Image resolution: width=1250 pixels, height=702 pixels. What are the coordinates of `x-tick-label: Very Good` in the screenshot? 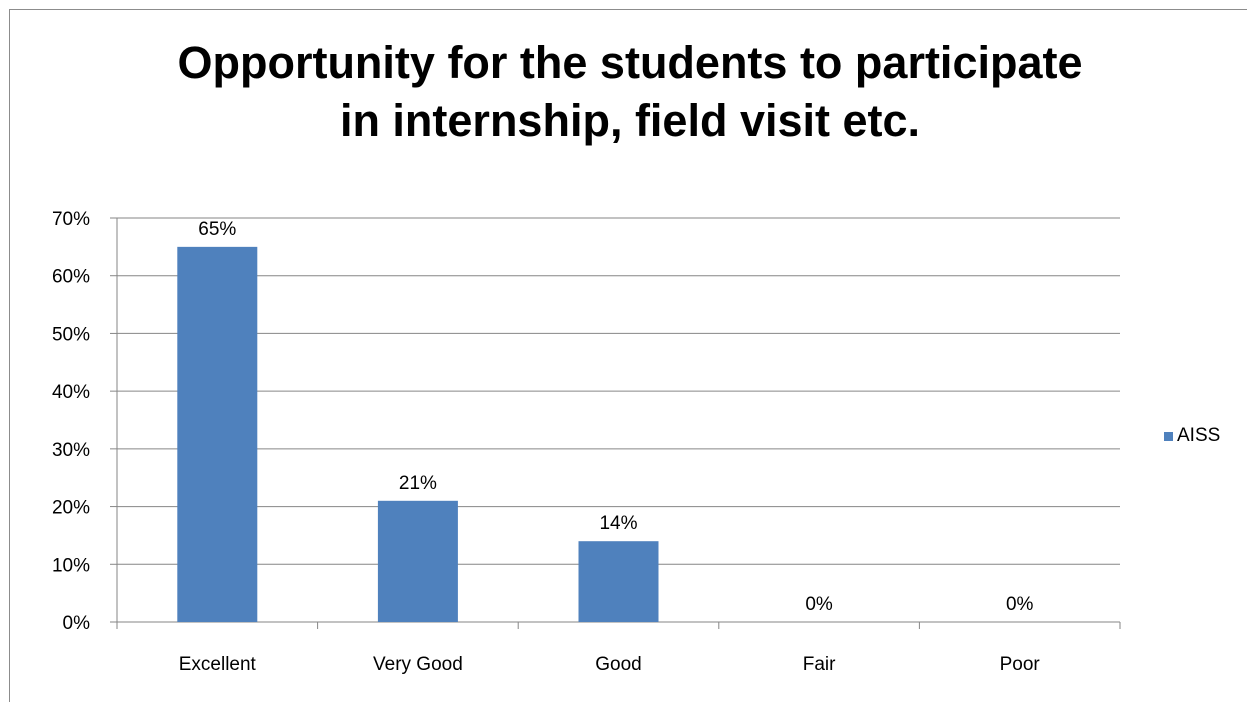 It's located at (418, 664).